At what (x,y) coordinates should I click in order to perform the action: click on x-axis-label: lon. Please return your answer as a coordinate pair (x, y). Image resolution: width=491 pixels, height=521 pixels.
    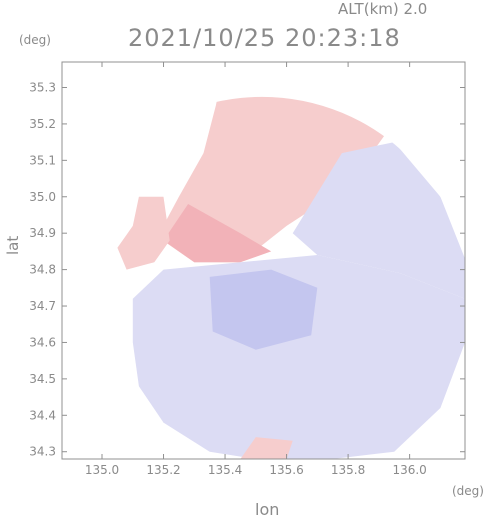
    Looking at the image, I should click on (267, 509).